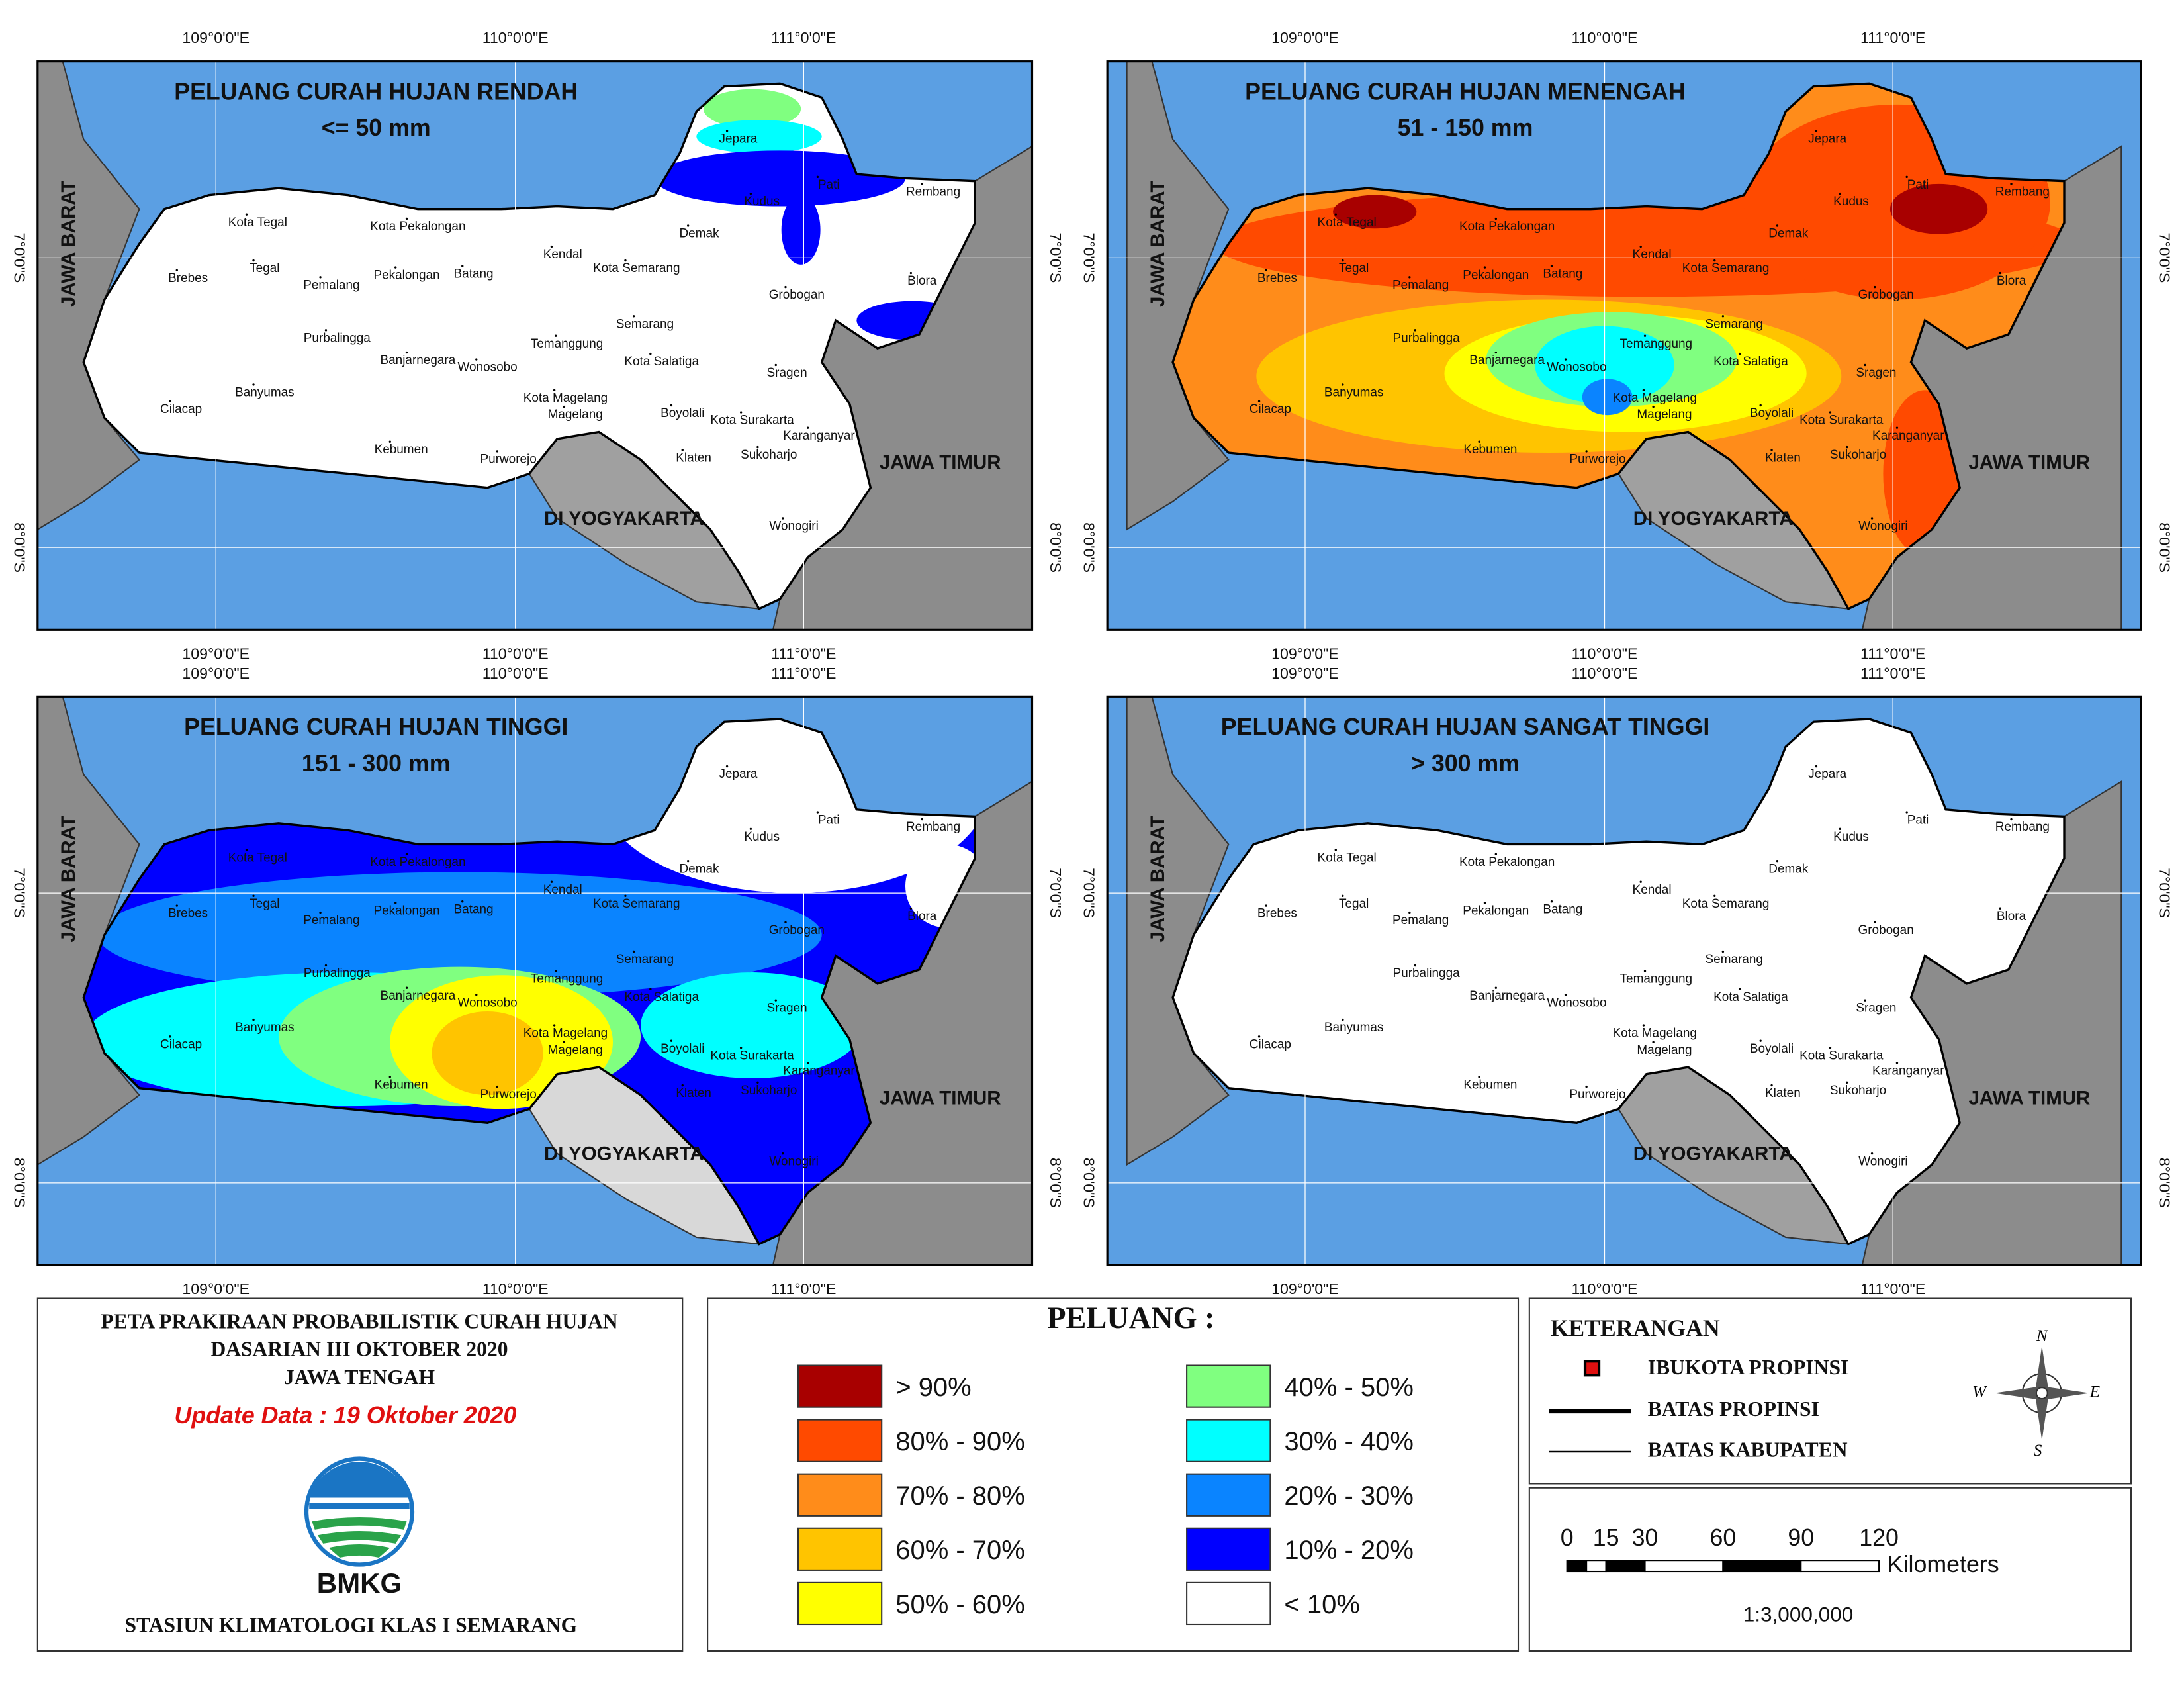  Describe the element at coordinates (402, 450) in the screenshot. I see `district-label: Kebumen` at that location.